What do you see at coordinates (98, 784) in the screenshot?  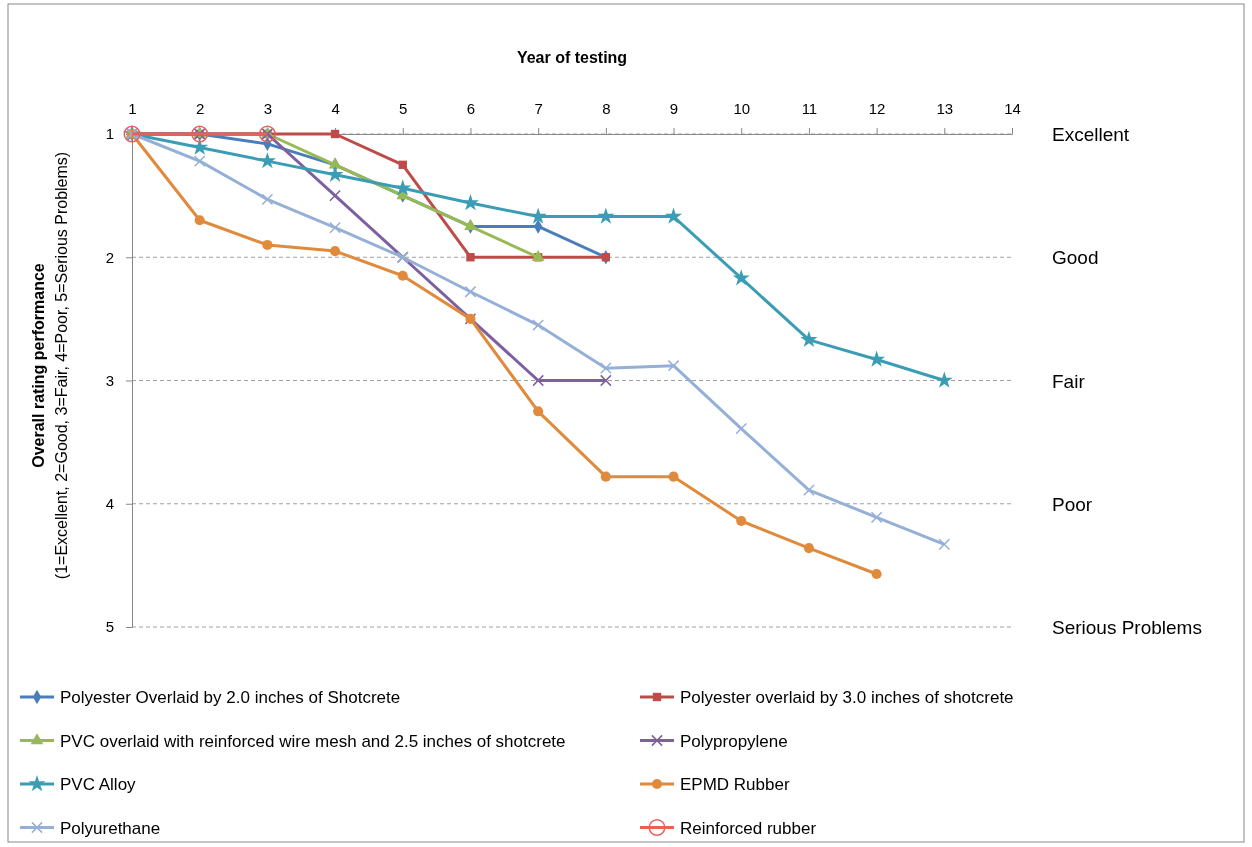 I see `legend-label: PVC Alloy` at bounding box center [98, 784].